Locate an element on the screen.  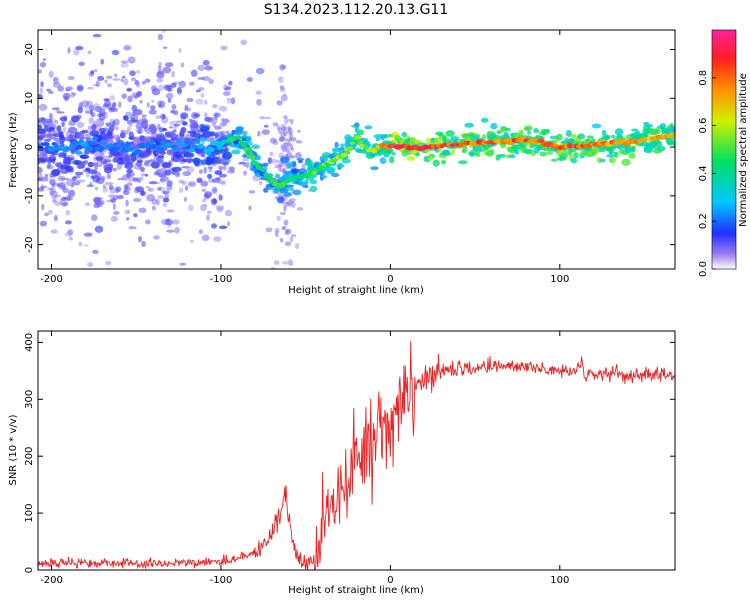
snr-ylabel: SNR (10 * v/v) is located at coordinates (13, 449).